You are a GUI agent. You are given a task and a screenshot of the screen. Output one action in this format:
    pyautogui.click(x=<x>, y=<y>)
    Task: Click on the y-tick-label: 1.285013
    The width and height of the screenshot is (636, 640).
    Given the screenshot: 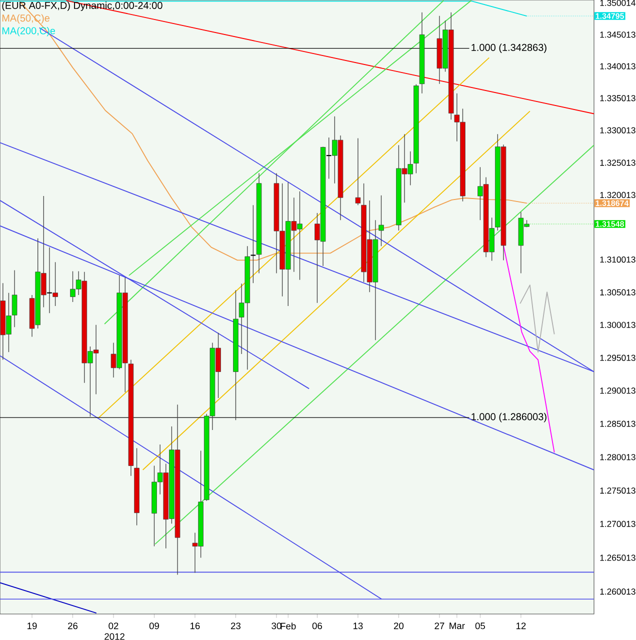 What is the action you would take?
    pyautogui.click(x=618, y=423)
    